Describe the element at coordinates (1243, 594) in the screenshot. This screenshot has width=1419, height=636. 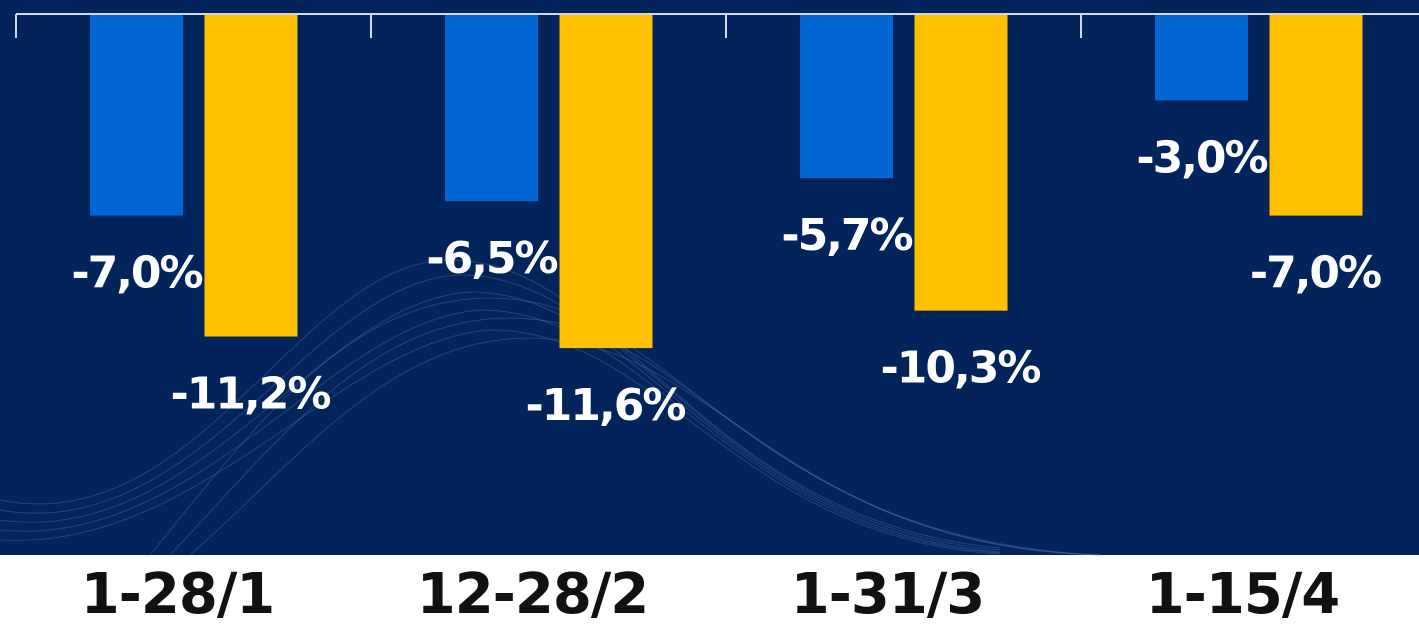
I see `x-tick-label: 1-15/4` at that location.